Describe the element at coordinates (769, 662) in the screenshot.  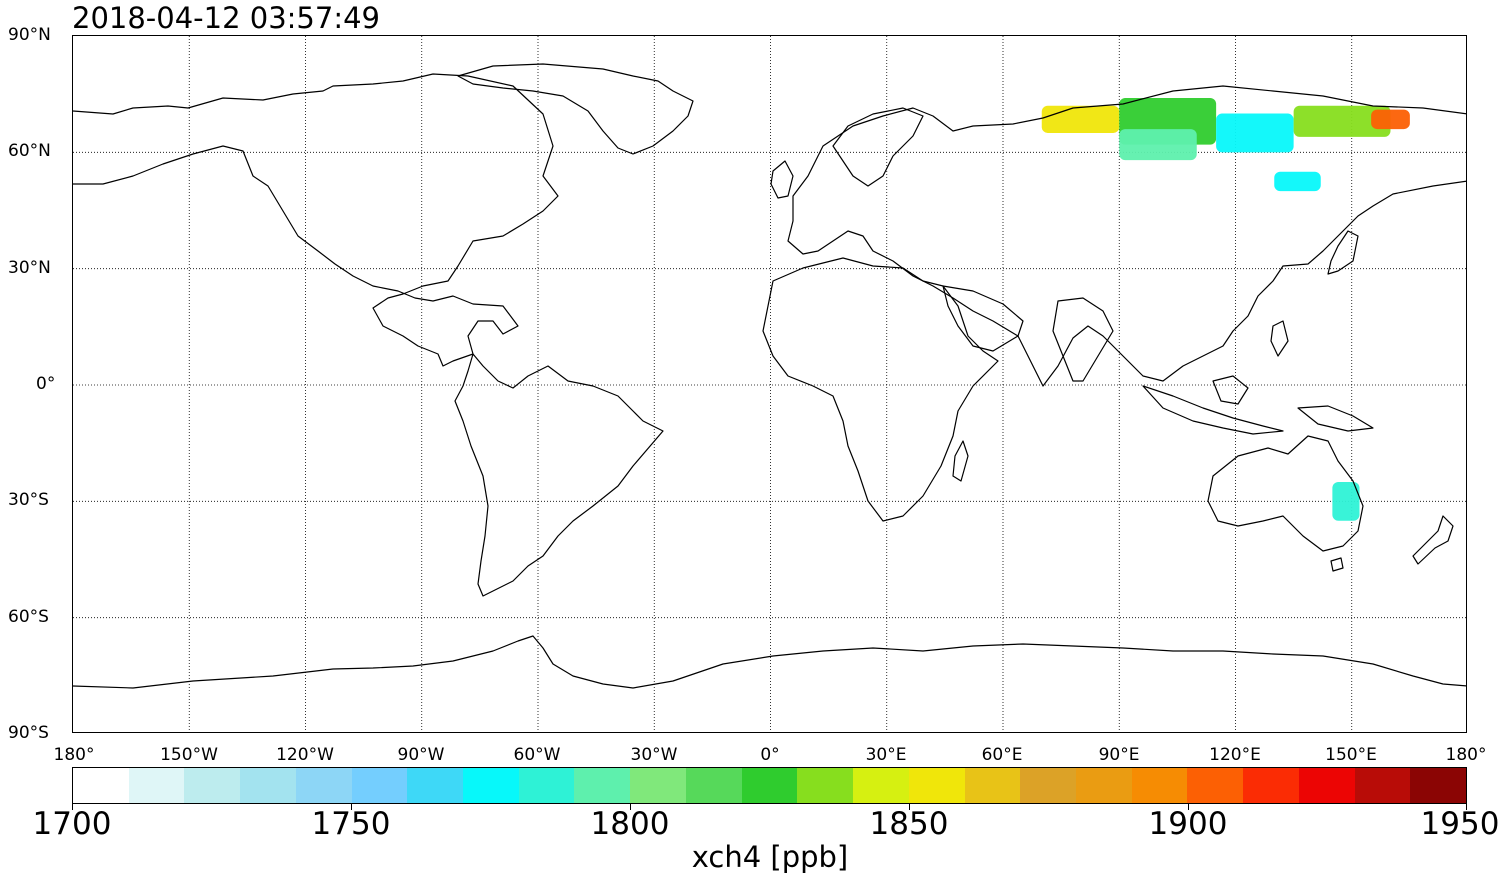
I see `landmass-antarctica` at that location.